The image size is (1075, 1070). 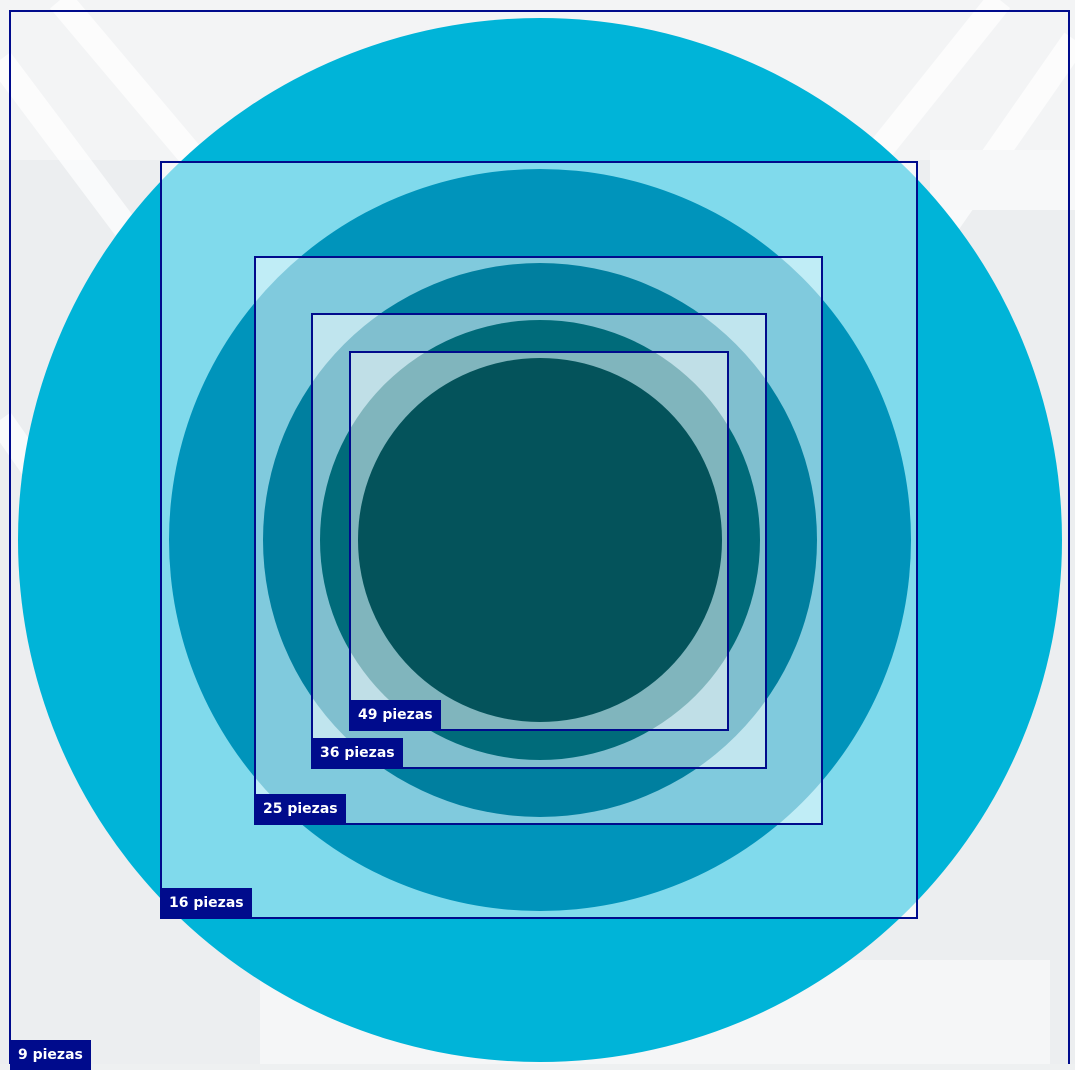 I want to click on label-16-piezas: 16 piezas, so click(x=206, y=903).